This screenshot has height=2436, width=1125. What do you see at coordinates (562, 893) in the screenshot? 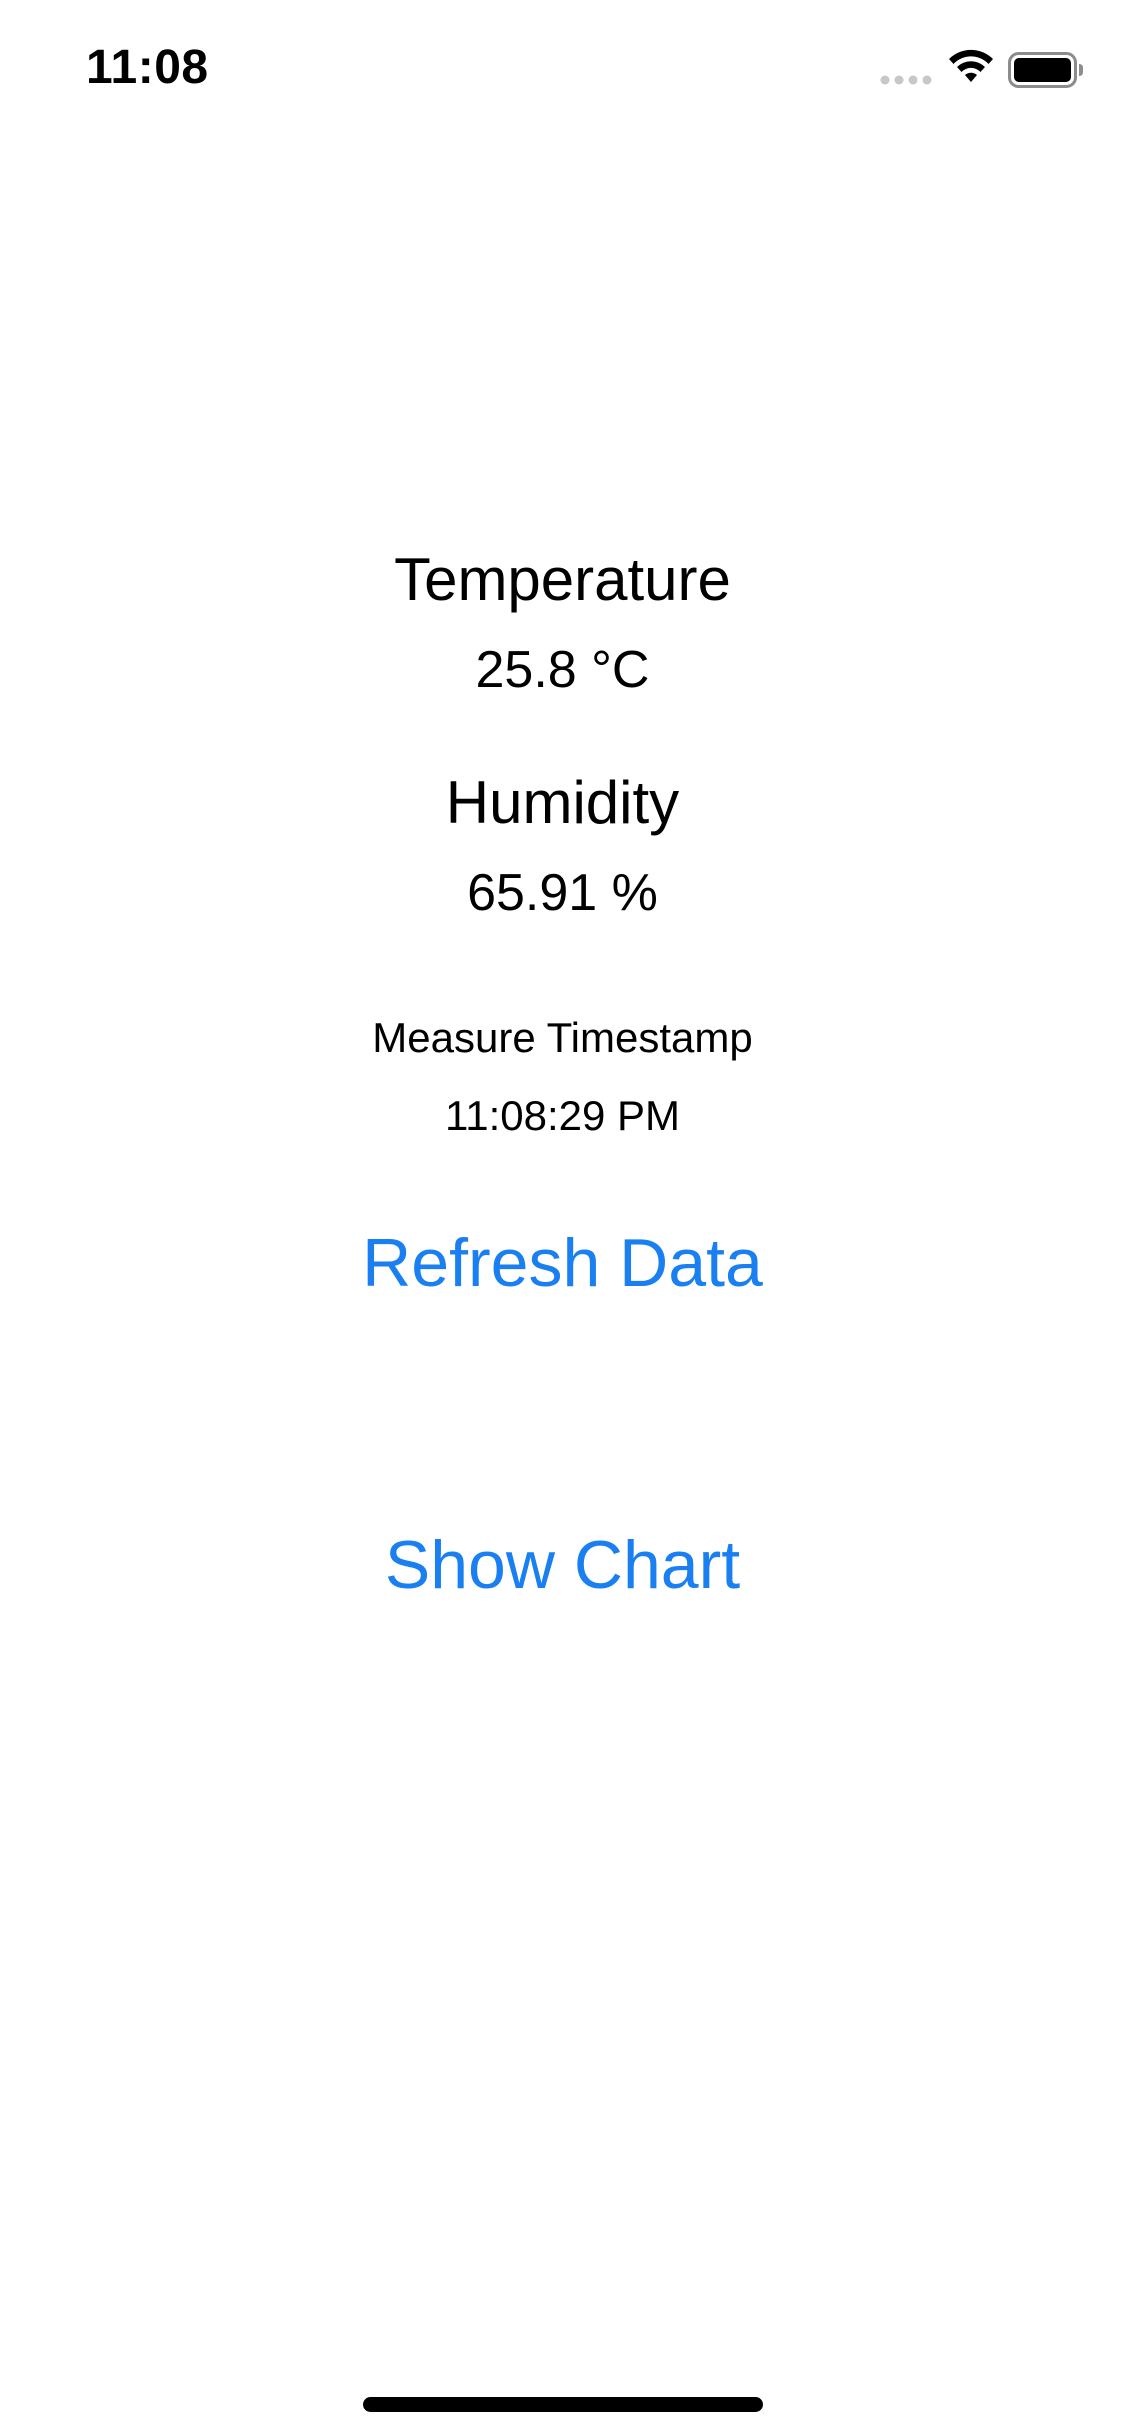
I see `humidity-value: 65.91 %` at bounding box center [562, 893].